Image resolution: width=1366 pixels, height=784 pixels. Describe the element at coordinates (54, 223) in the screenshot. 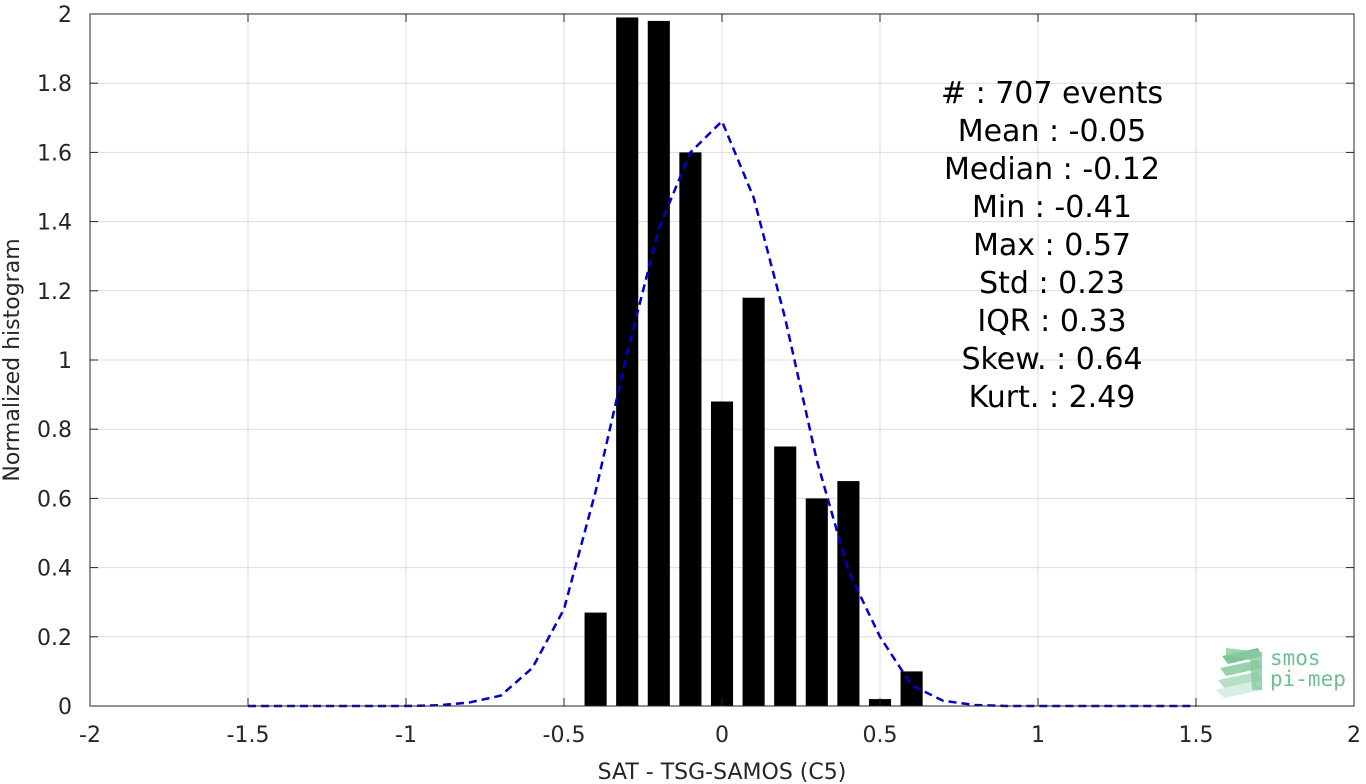

I see `y-tick-label: 1.4` at that location.